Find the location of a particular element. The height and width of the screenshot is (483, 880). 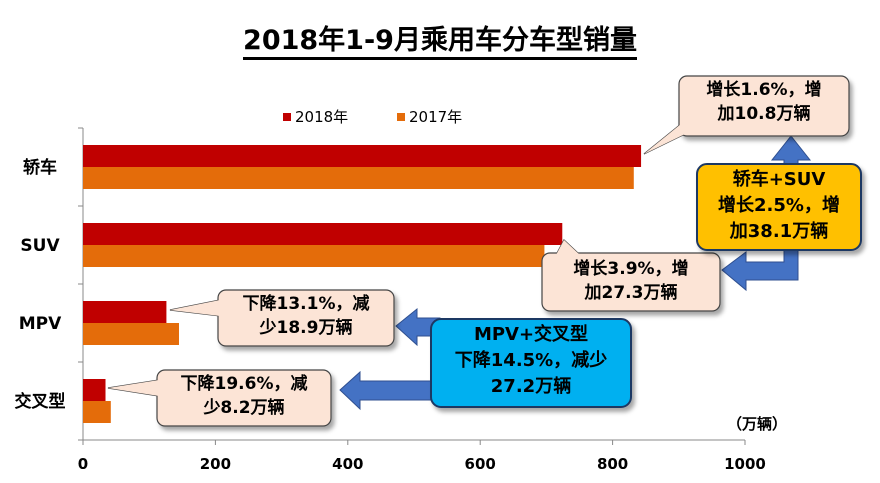

y-tick-label: SUV is located at coordinates (40, 246).